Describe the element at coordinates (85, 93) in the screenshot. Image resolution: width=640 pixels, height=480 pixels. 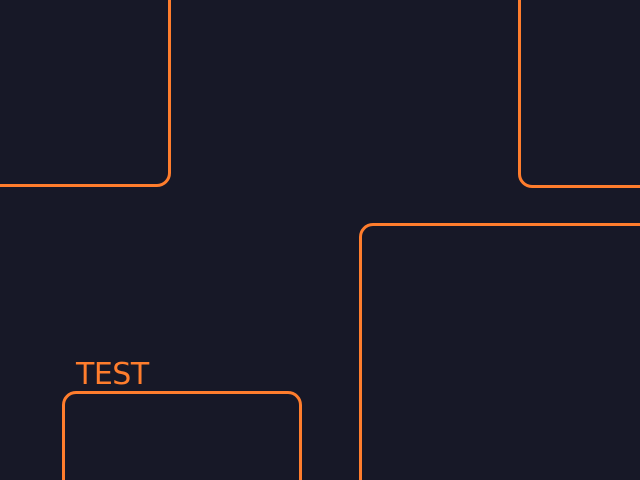
I see `panel-top-left` at that location.